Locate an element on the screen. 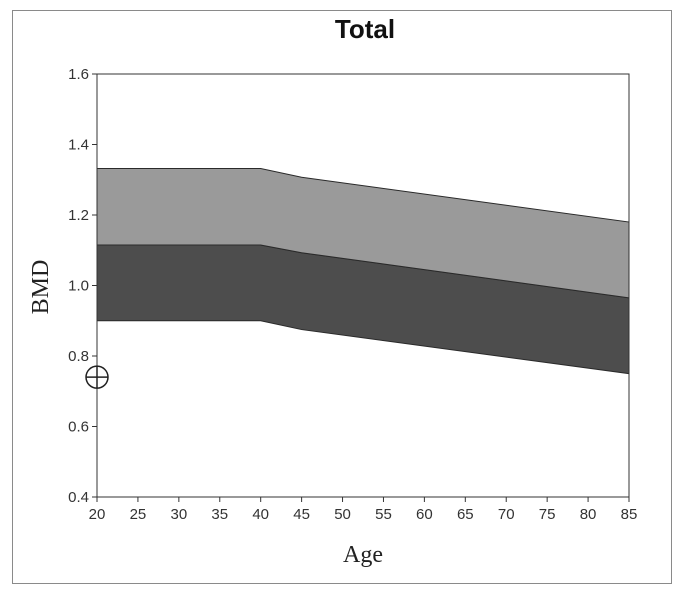 The width and height of the screenshot is (685, 595). patient-points is located at coordinates (97, 377).